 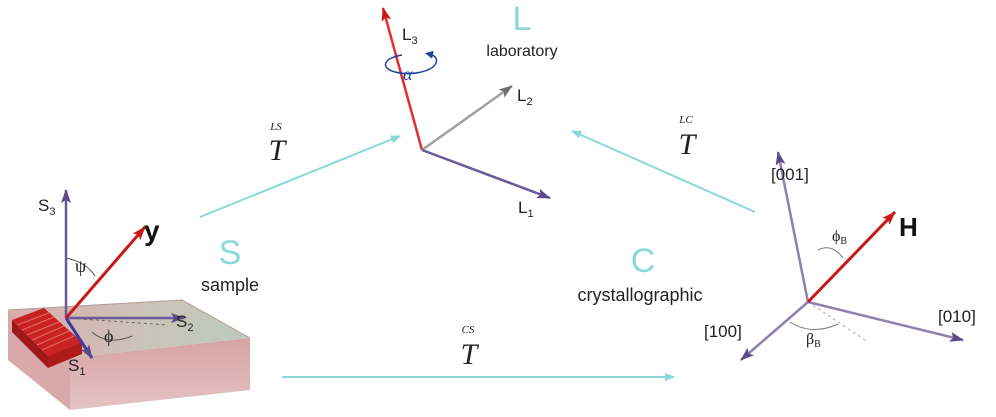 What do you see at coordinates (410, 36) in the screenshot?
I see `lab-axis-l3-label: L3` at bounding box center [410, 36].